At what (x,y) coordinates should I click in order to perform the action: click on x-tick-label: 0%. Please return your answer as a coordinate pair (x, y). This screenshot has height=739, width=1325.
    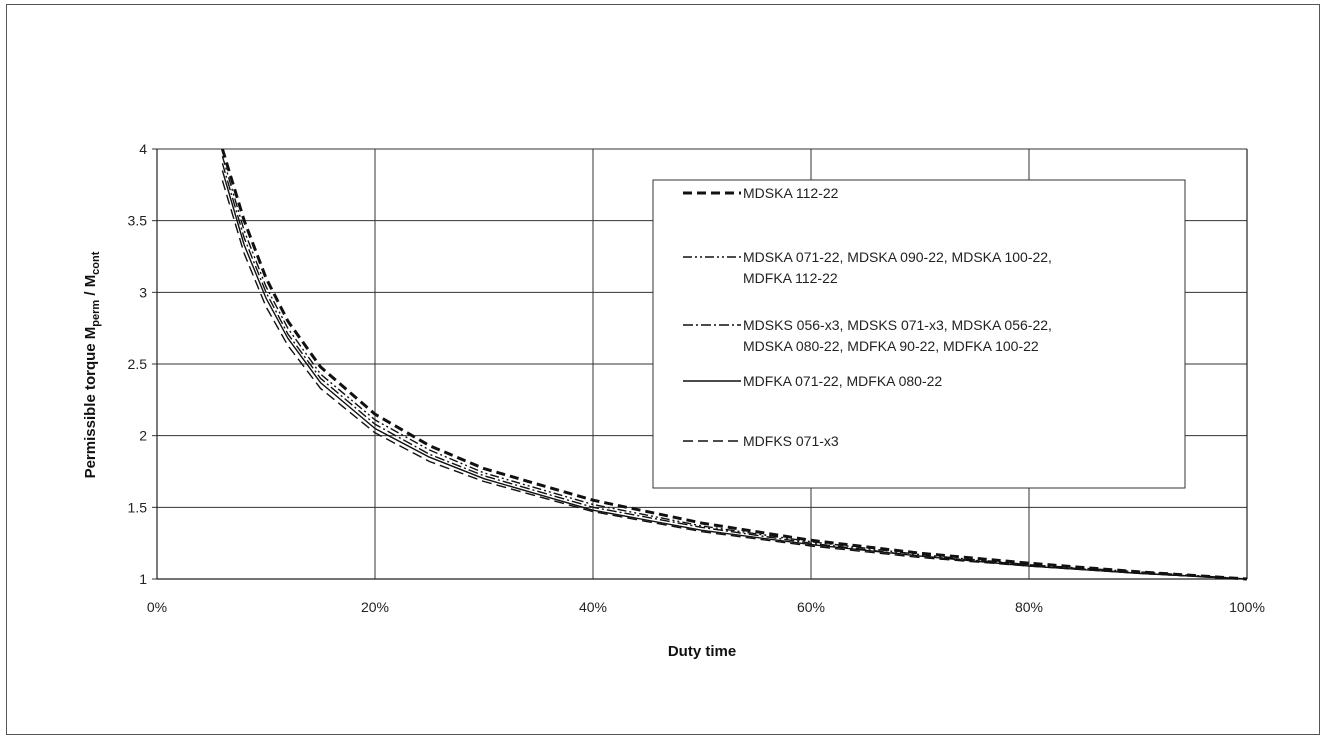
    Looking at the image, I should click on (157, 607).